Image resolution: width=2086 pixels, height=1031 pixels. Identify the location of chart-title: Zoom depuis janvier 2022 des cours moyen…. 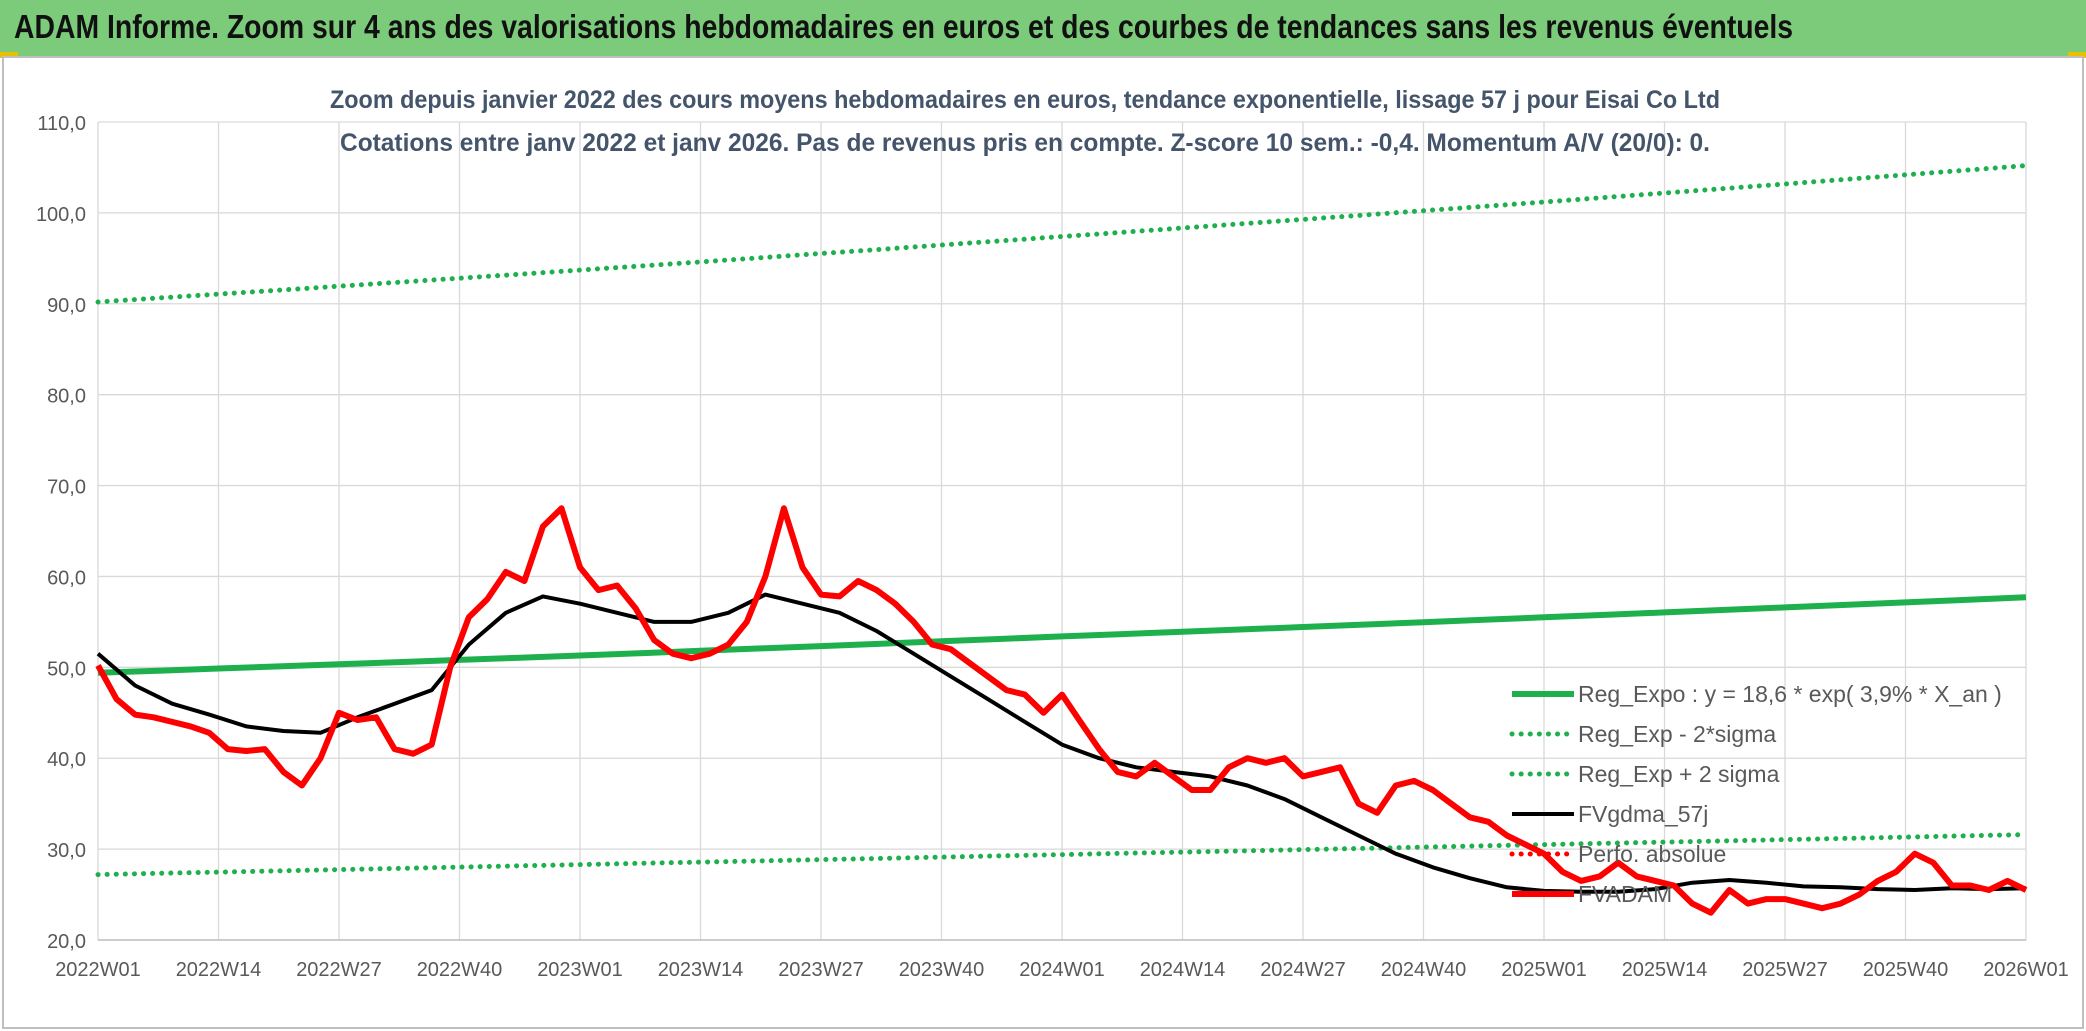
(1025, 100).